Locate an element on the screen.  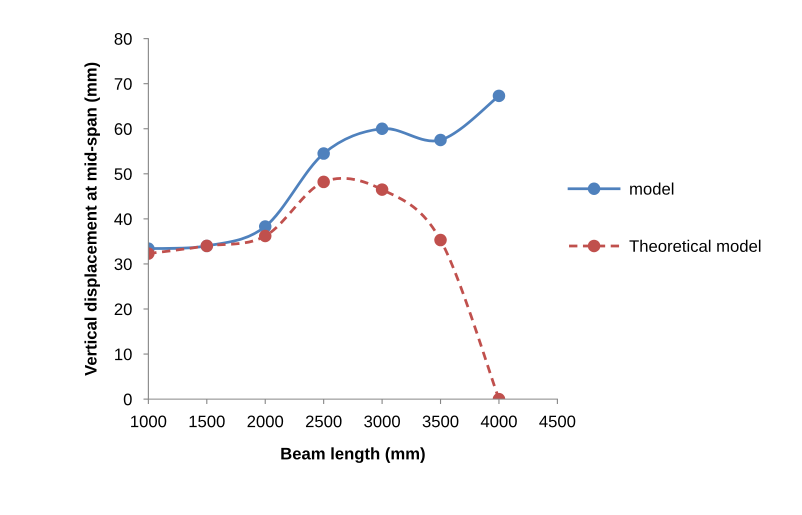
x-tick-label: 3500 is located at coordinates (440, 422).